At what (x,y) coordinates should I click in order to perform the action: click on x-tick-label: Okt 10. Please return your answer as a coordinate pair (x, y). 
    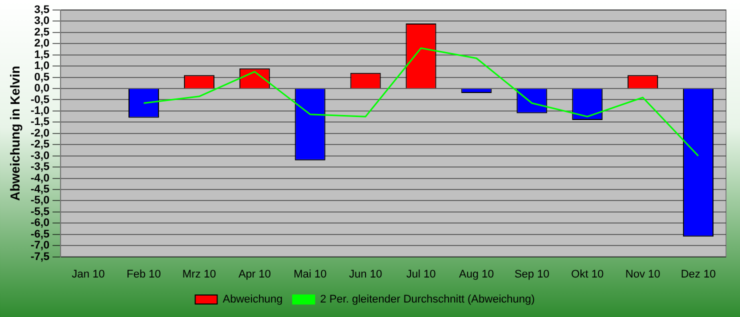
    Looking at the image, I should click on (587, 274).